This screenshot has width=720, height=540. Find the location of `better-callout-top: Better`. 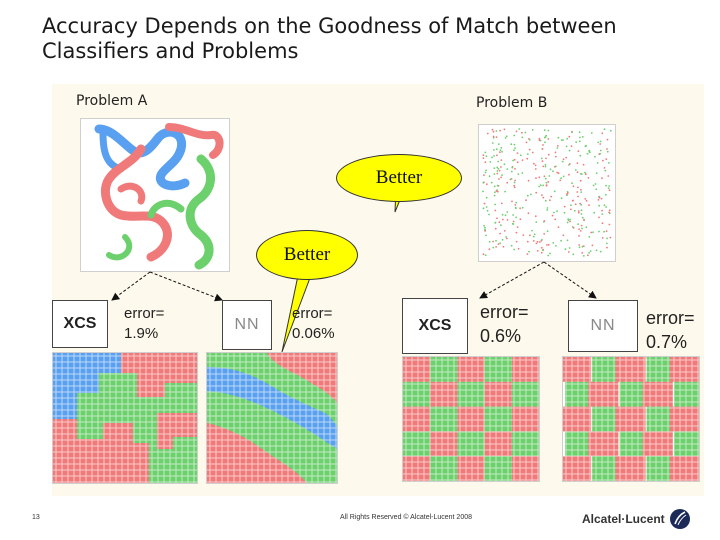

better-callout-top: Better is located at coordinates (399, 178).